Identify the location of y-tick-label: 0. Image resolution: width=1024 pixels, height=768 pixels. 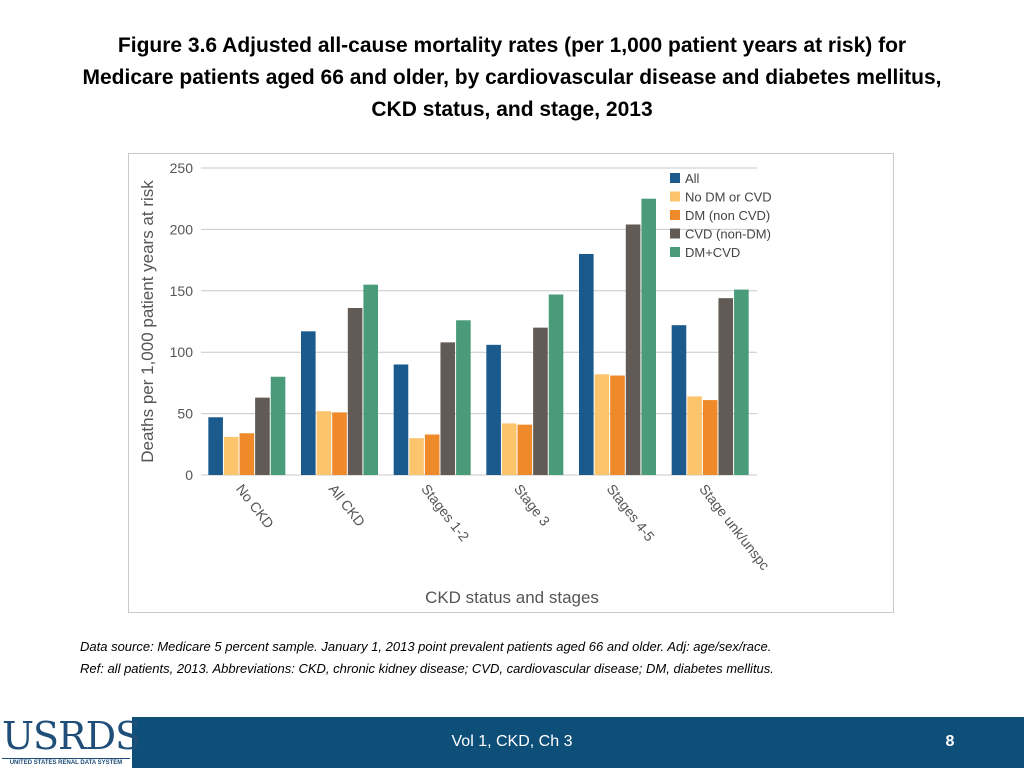
(189, 475).